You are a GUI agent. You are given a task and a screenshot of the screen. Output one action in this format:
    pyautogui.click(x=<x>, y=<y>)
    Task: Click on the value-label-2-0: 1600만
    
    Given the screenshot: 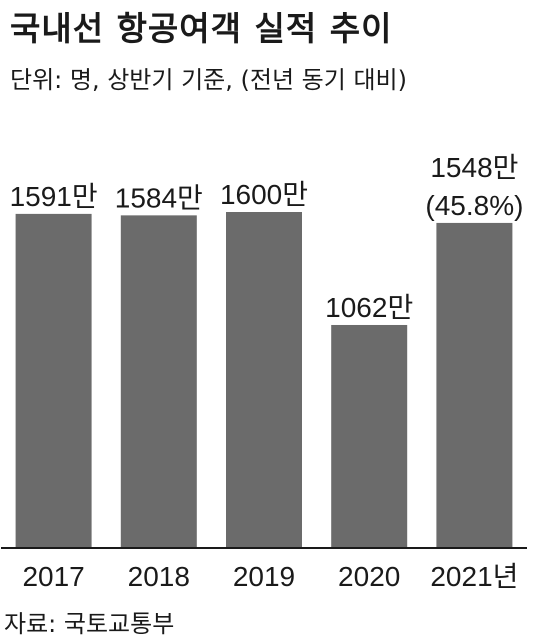 What is the action you would take?
    pyautogui.click(x=264, y=194)
    